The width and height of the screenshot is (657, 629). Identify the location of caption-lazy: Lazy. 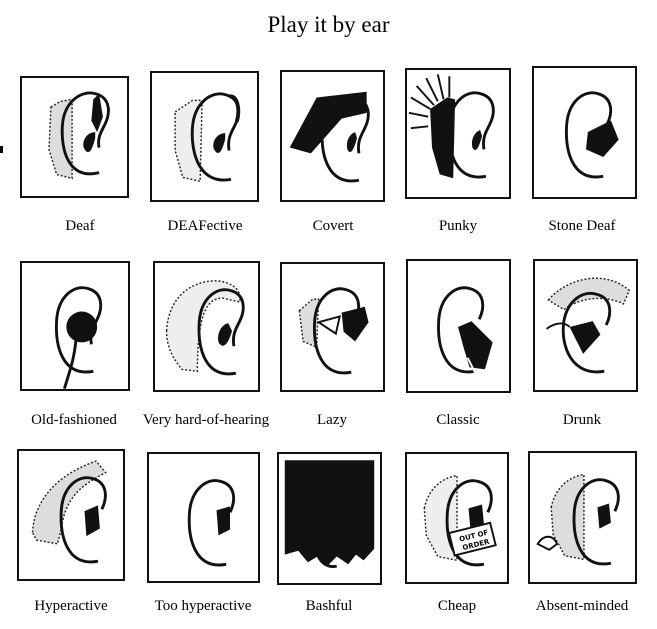
(332, 420).